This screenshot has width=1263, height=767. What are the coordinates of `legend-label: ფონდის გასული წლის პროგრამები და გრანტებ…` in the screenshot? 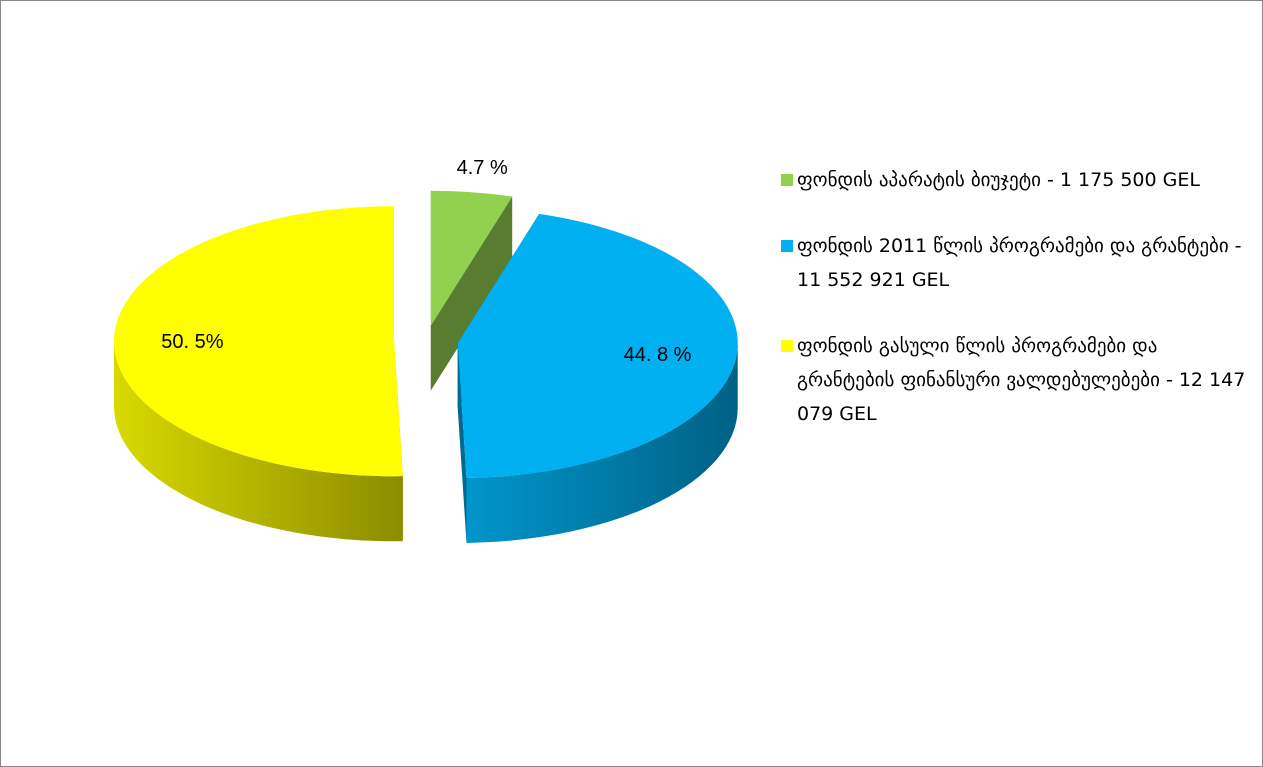 It's located at (1021, 380).